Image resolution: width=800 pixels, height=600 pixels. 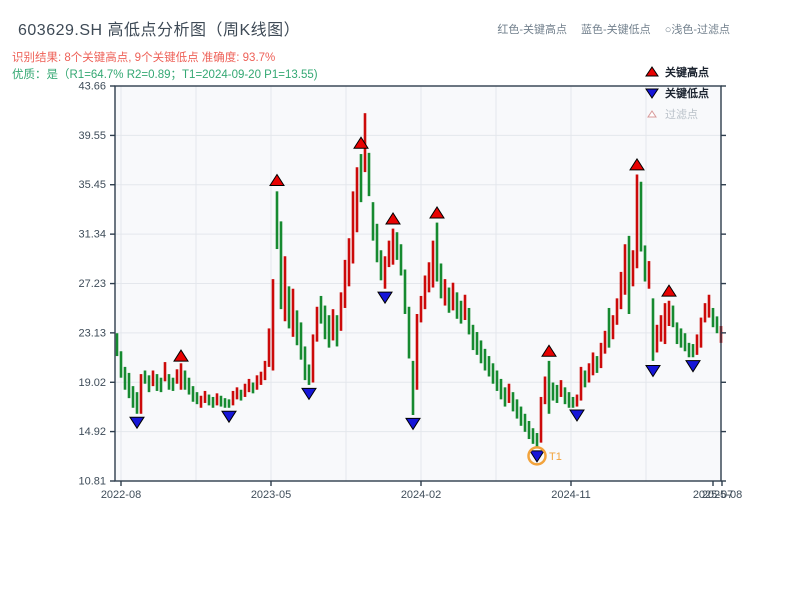 I want to click on legend-item: 过滤点, so click(x=676, y=113).